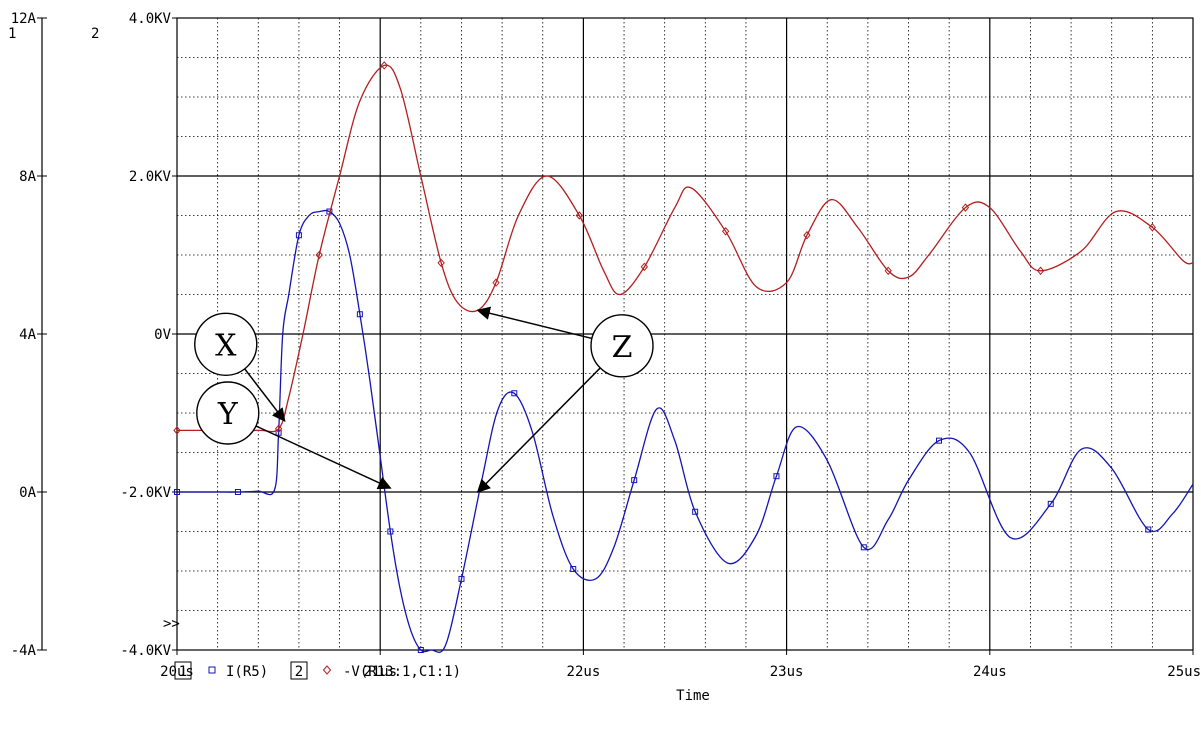 Image resolution: width=1201 pixels, height=733 pixels. I want to click on axis2-tick-label: 2.0KV, so click(150, 177).